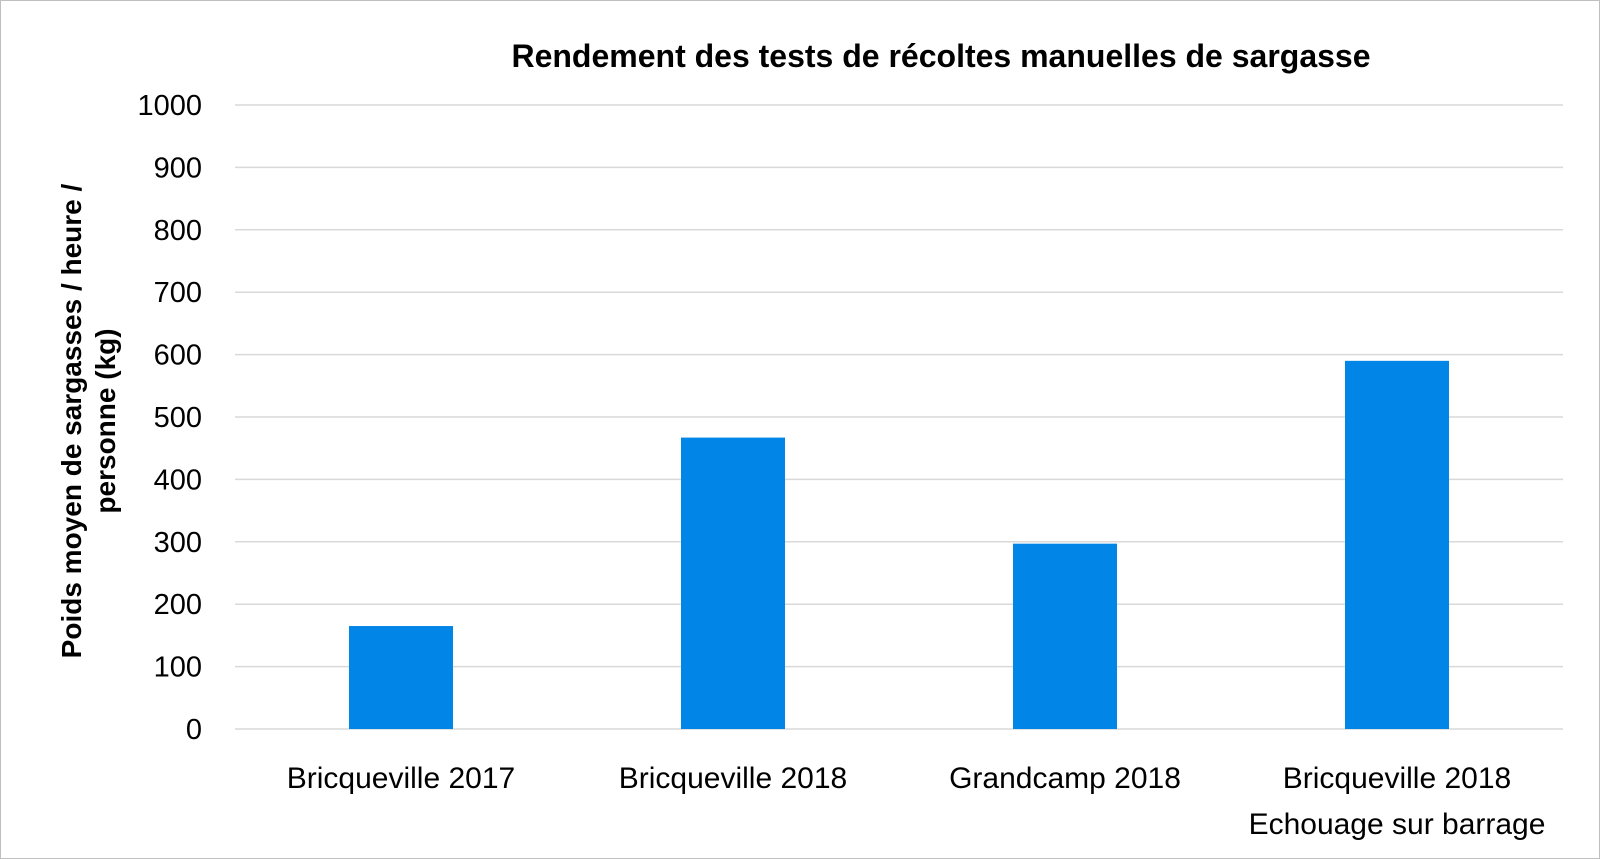 The height and width of the screenshot is (859, 1600). What do you see at coordinates (733, 778) in the screenshot?
I see `x-category-label-2: Bricqueville 2018` at bounding box center [733, 778].